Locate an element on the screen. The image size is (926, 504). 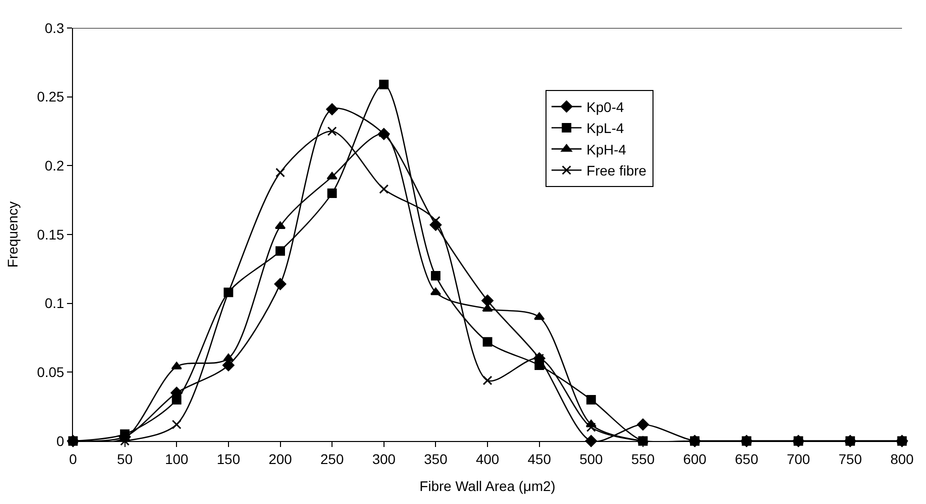
x-tick-label: 500 is located at coordinates (591, 458).